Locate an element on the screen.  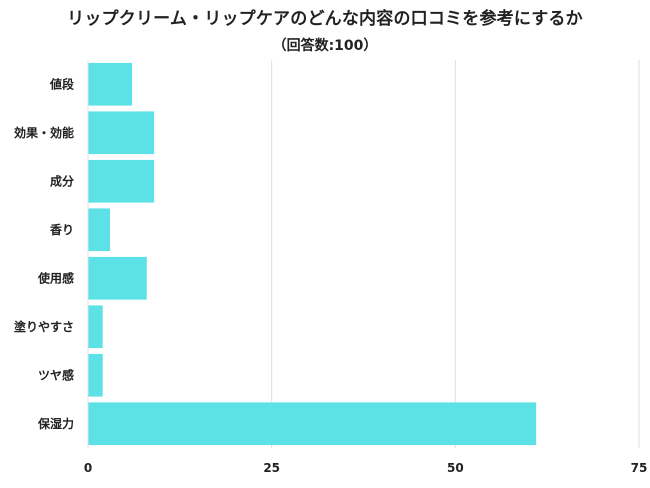
category-label-2: 成分 is located at coordinates (62, 180).